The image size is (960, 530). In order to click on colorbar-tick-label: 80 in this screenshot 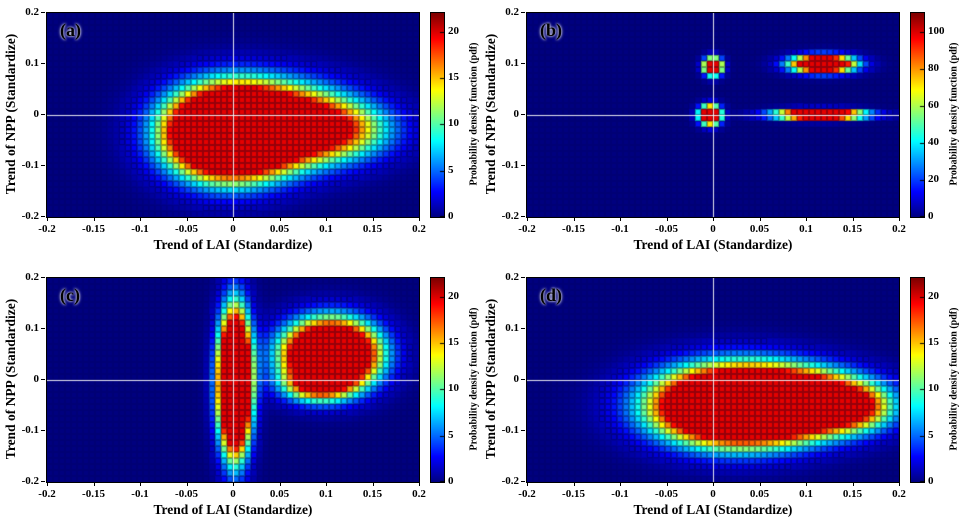, I will do `click(933, 67)`.